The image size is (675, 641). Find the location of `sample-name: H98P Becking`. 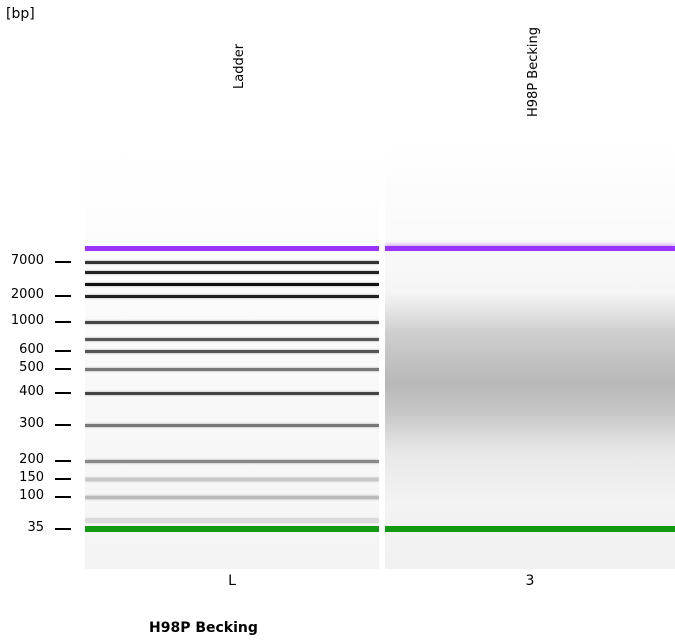

sample-name: H98P Becking is located at coordinates (203, 628).